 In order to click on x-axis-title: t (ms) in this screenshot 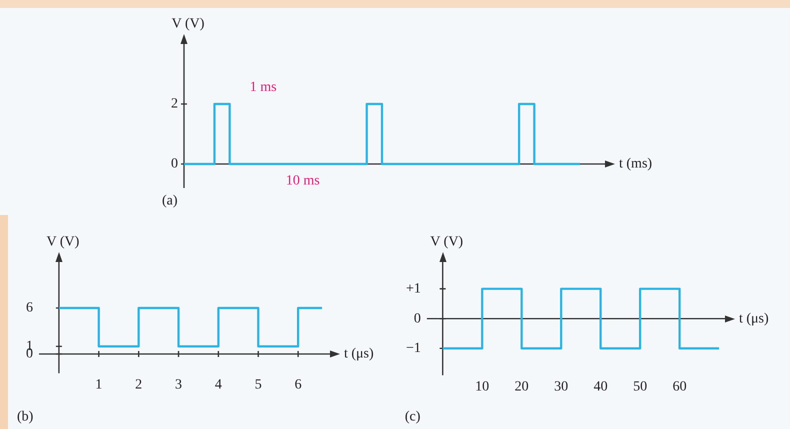, I will do `click(635, 164)`.